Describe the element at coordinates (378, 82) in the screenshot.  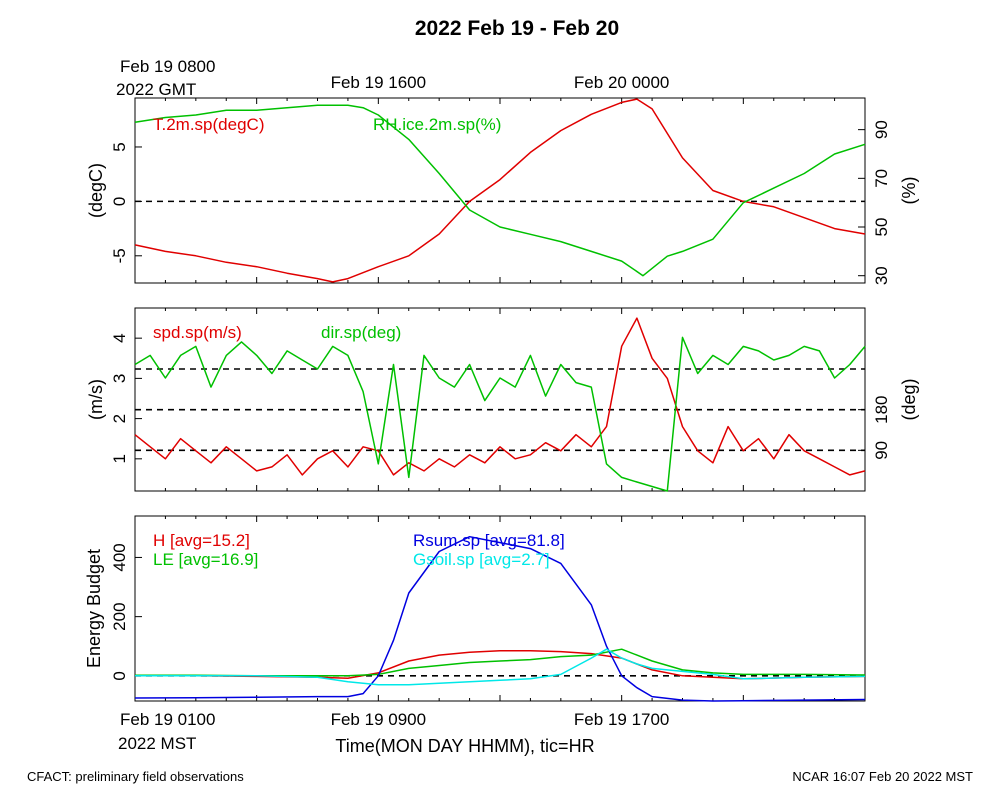
I see `top-axis-label: Feb 19 1600` at that location.